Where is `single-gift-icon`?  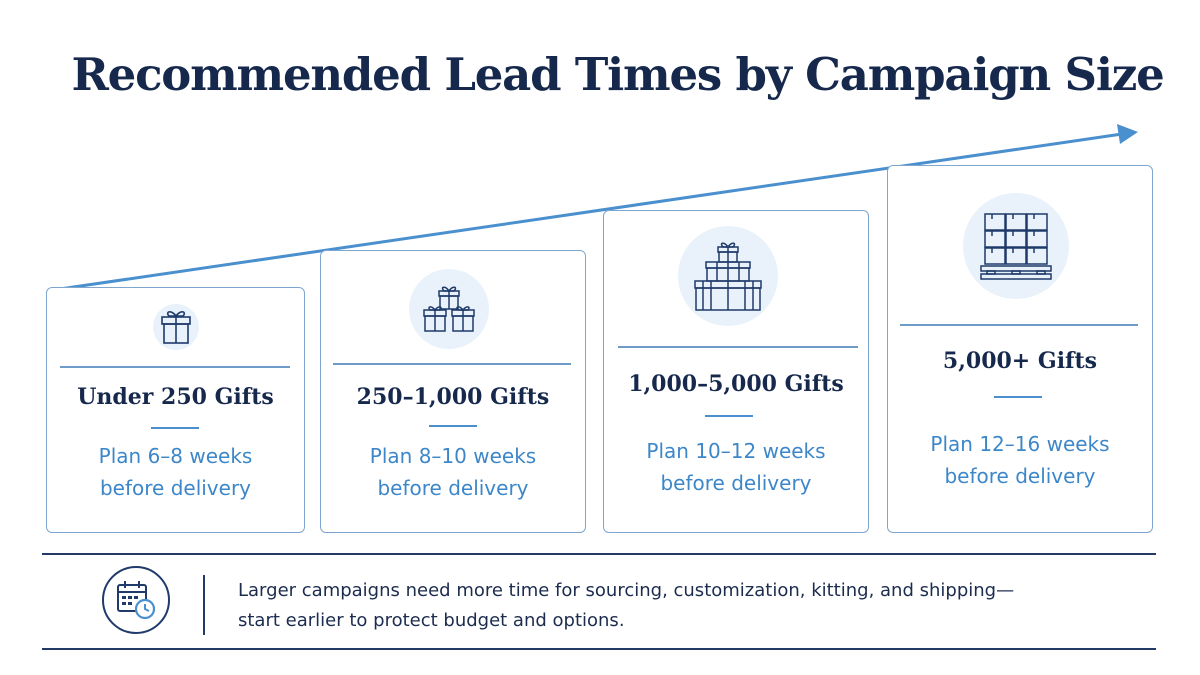
single-gift-icon is located at coordinates (176, 327).